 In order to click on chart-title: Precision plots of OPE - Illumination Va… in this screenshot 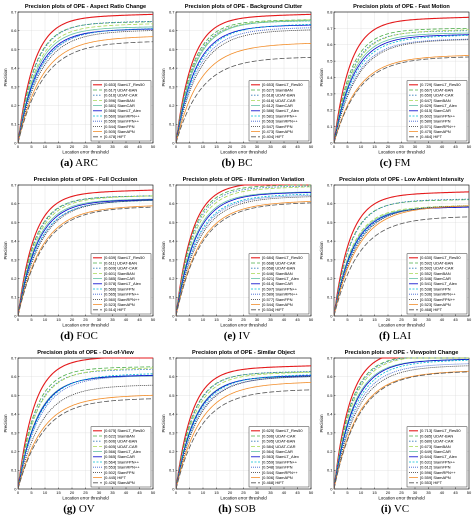, I will do `click(244, 180)`.